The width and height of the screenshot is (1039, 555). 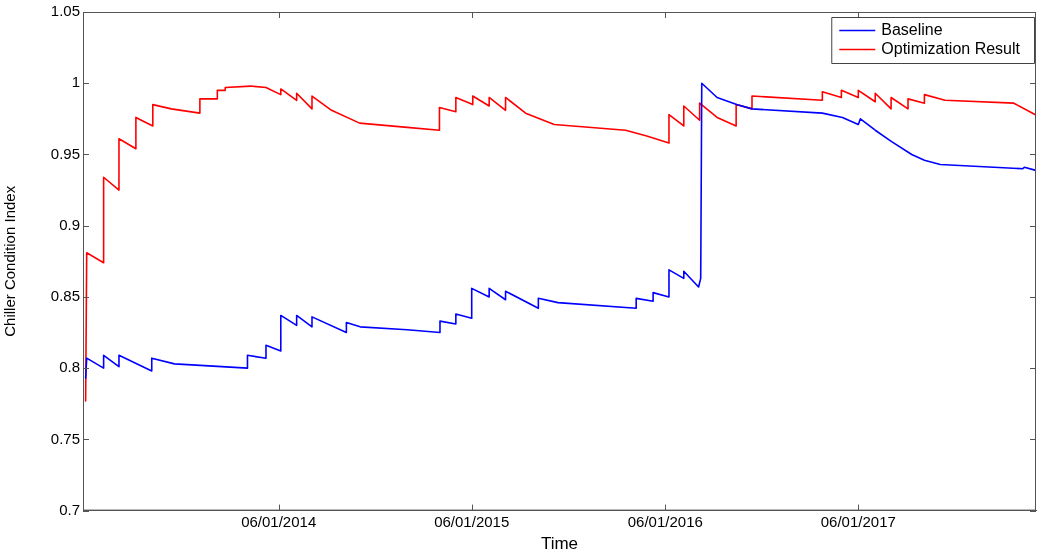 I want to click on x-tick-label: 06/01/2015, so click(x=472, y=521).